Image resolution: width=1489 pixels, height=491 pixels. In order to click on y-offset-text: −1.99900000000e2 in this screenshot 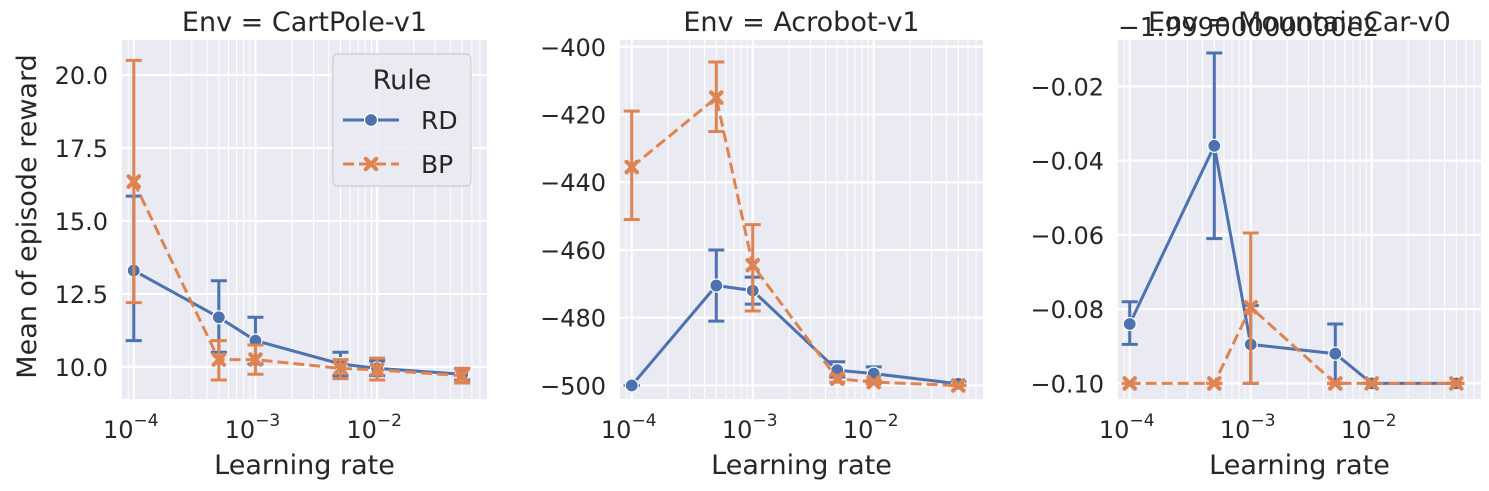, I will do `click(1248, 28)`.